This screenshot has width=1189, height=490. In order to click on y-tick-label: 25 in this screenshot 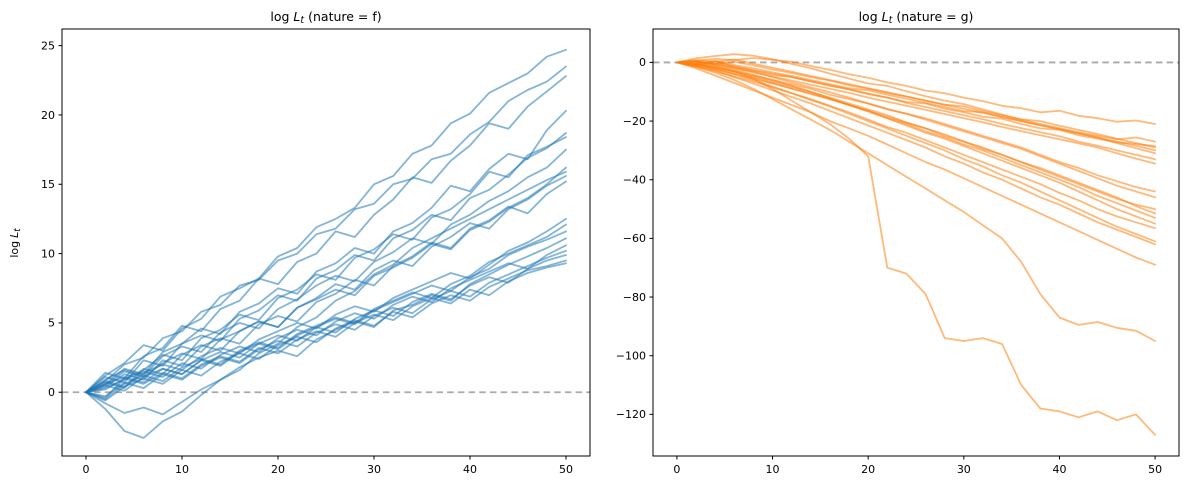, I will do `click(48, 45)`.